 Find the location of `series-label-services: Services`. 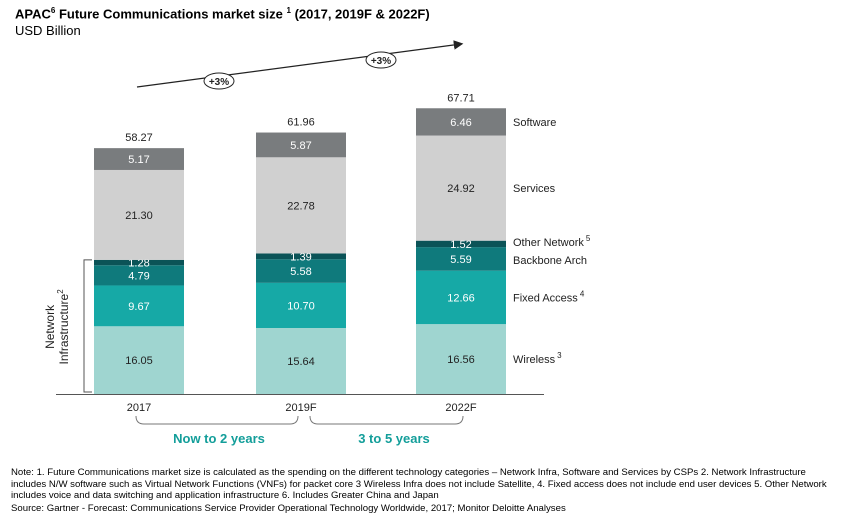

series-label-services: Services is located at coordinates (534, 189).